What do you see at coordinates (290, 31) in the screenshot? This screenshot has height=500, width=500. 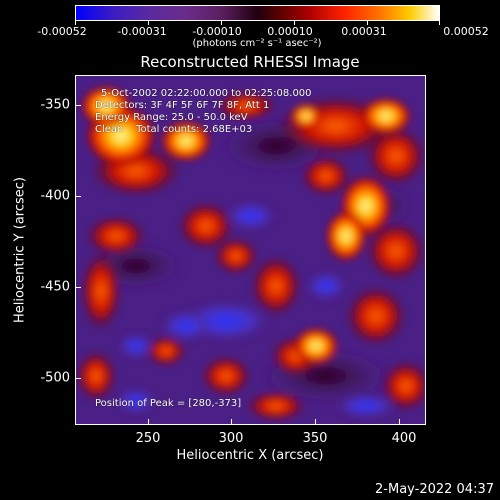 I see `colorbar-label: 0.00010` at bounding box center [290, 31].